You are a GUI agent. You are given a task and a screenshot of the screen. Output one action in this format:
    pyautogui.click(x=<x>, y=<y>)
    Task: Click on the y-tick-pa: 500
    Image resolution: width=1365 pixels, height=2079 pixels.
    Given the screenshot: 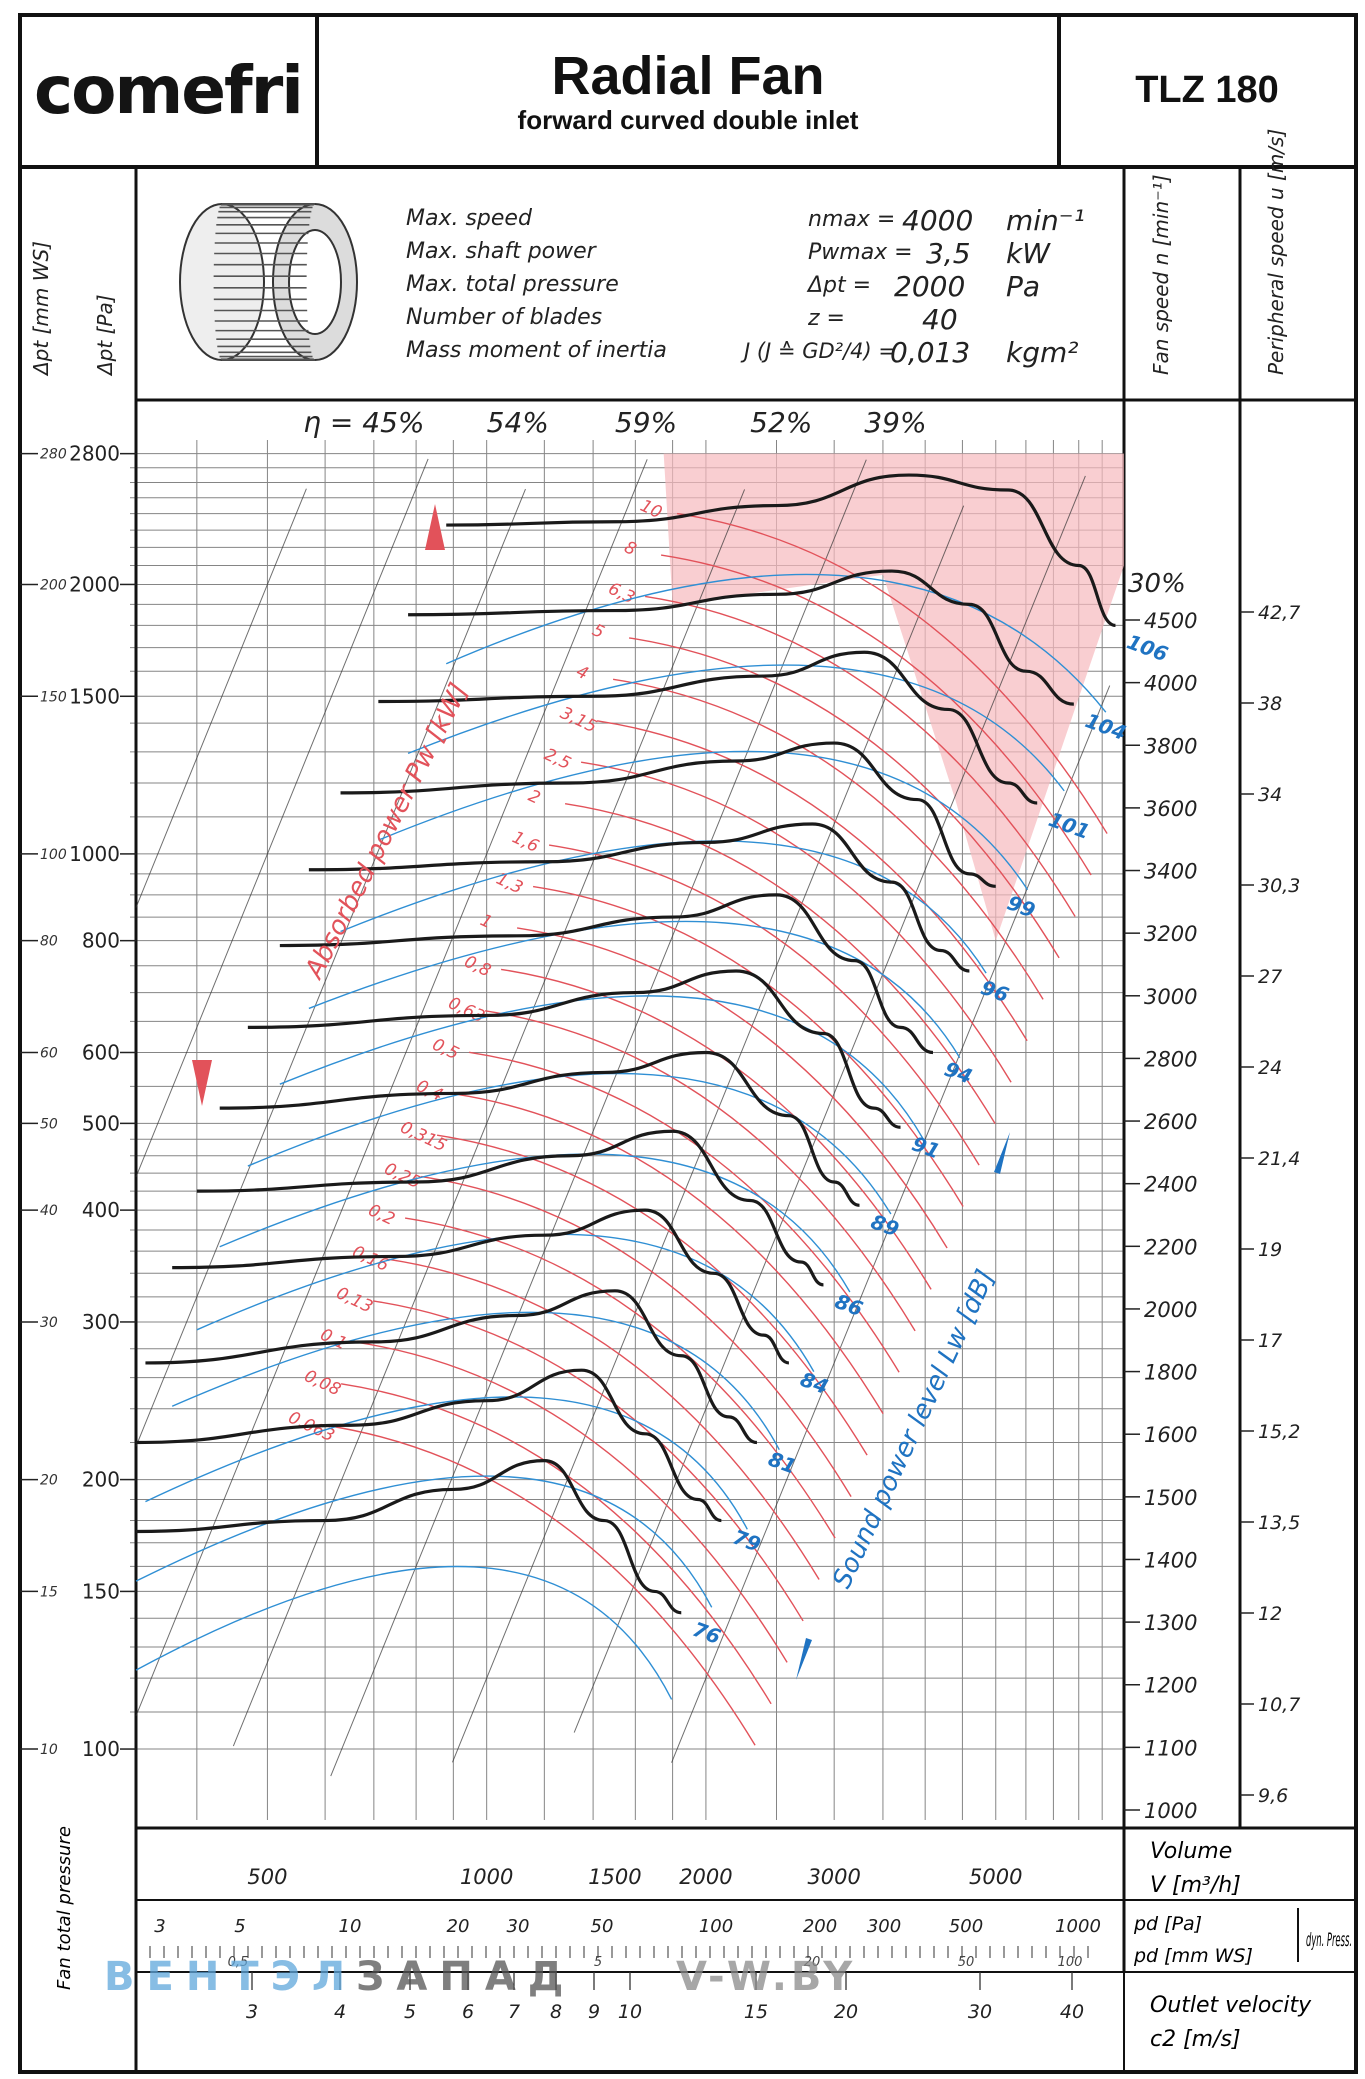 What is the action you would take?
    pyautogui.click(x=101, y=1123)
    